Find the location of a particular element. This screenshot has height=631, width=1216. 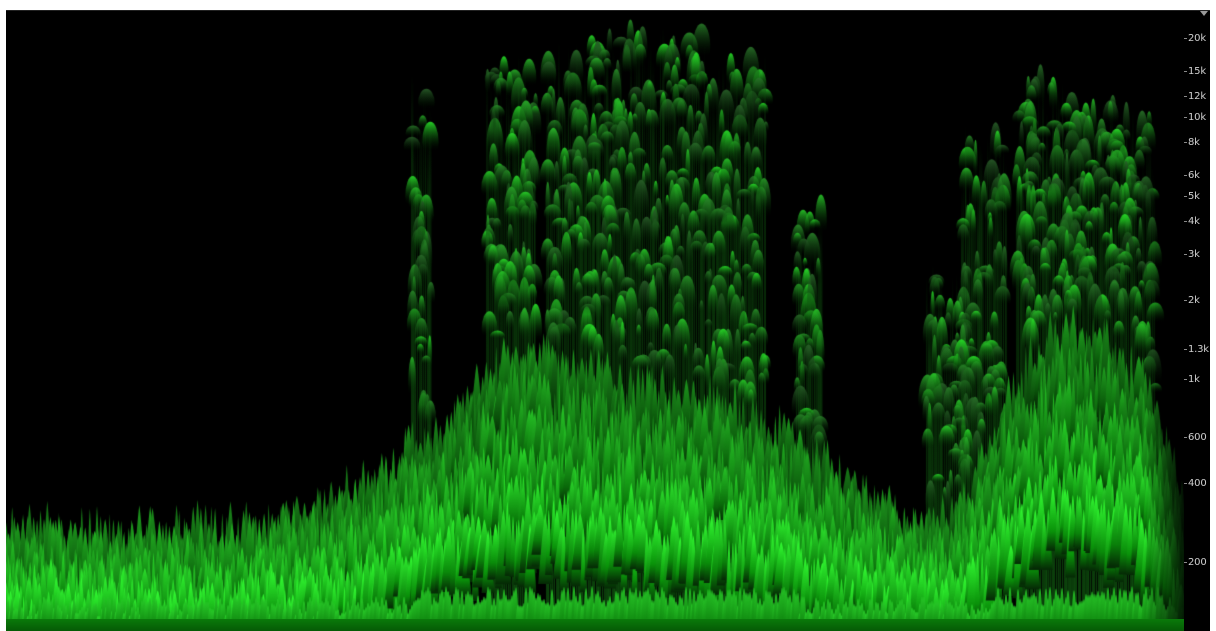

frequency-tick: 6k is located at coordinates (1192, 176).